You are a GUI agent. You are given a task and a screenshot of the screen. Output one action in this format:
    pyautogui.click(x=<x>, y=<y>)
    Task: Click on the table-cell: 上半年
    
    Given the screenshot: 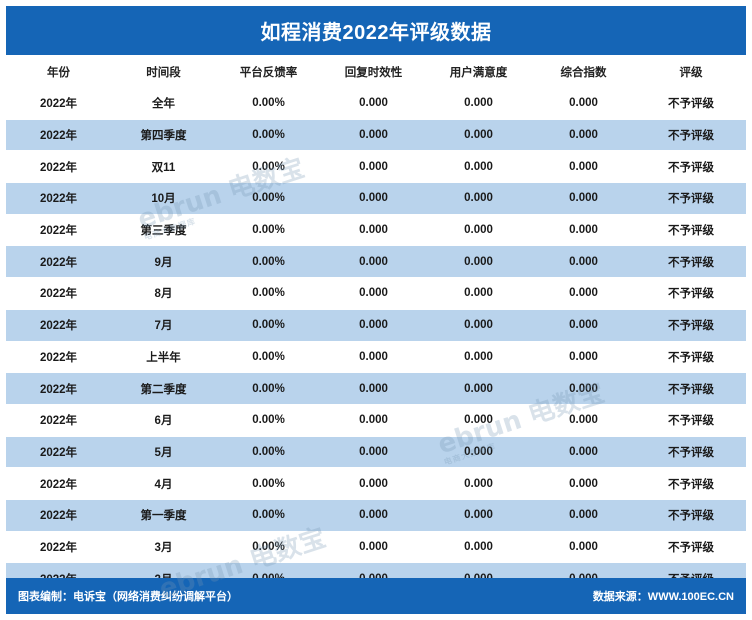 What is the action you would take?
    pyautogui.click(x=163, y=357)
    